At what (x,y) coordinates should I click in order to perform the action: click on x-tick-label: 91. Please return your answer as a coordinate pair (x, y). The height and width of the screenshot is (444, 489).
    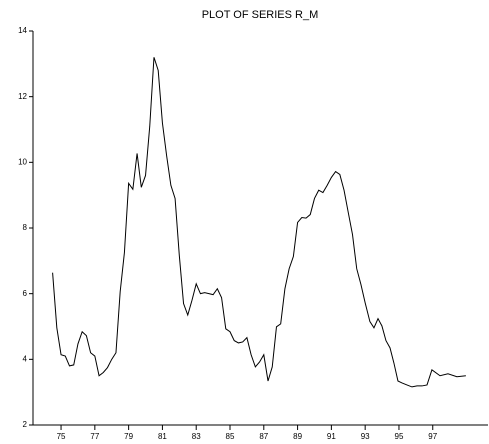
    Looking at the image, I should click on (331, 436).